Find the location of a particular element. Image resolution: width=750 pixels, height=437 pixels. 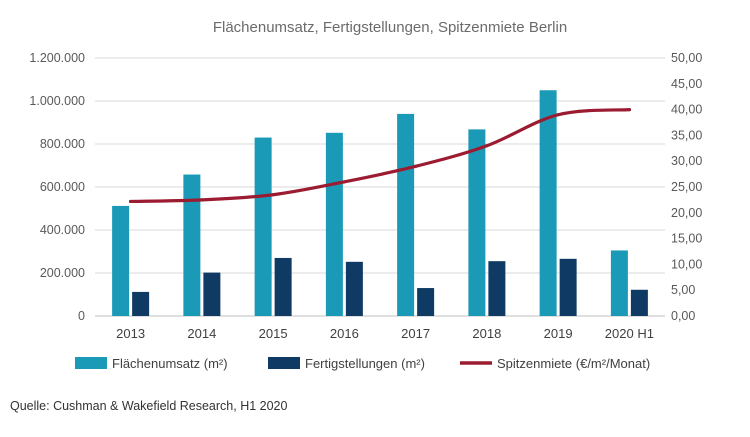

right-tick-label: 10,00 is located at coordinates (686, 264).